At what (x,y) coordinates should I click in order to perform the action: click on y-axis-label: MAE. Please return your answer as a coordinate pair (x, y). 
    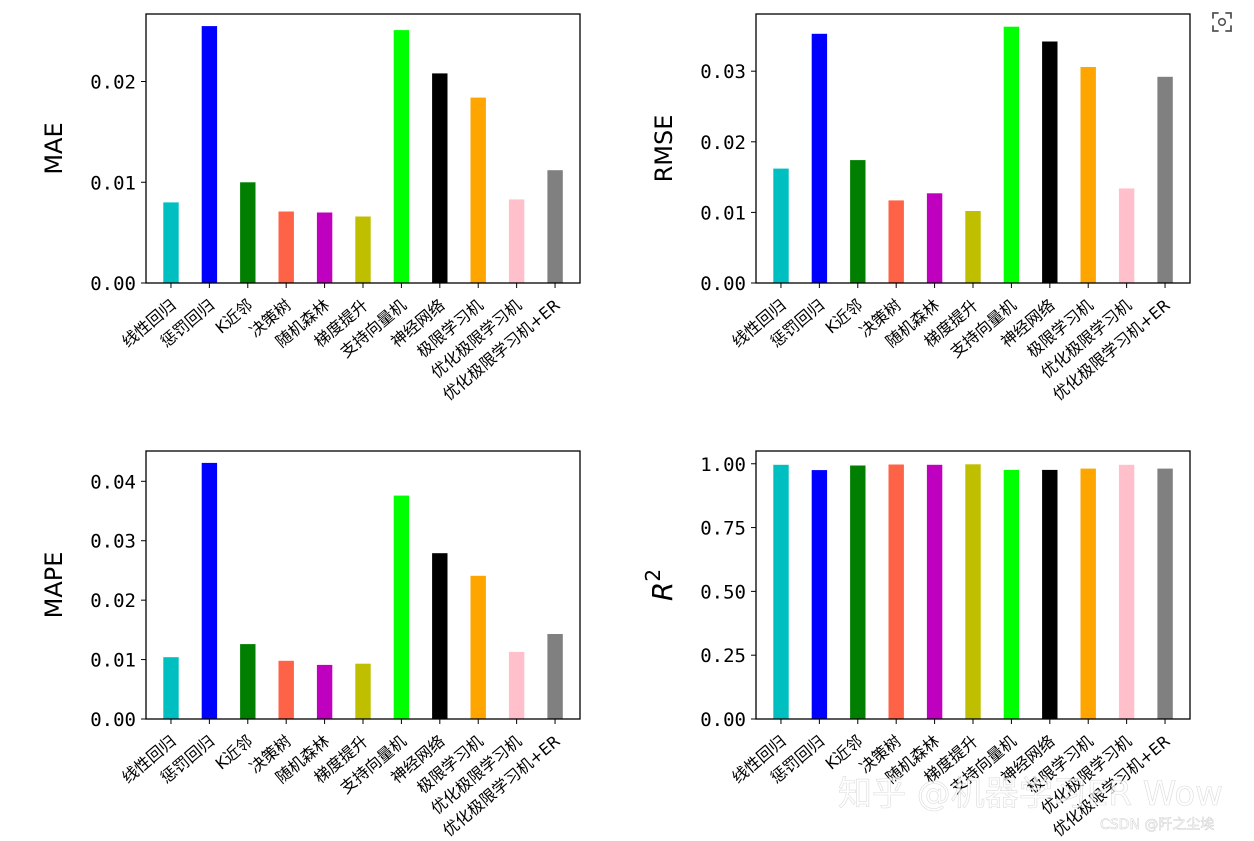
    Looking at the image, I should click on (54, 148).